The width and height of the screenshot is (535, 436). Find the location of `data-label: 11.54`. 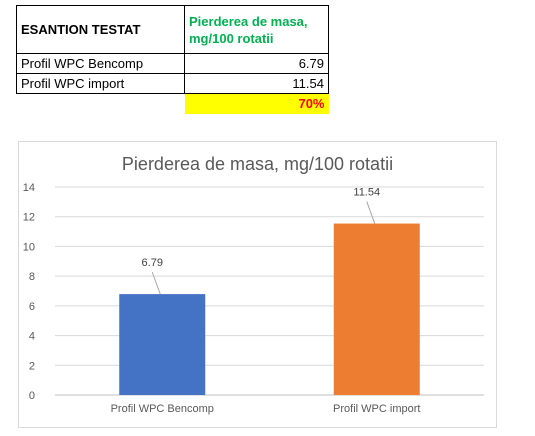

data-label: 11.54 is located at coordinates (366, 193).